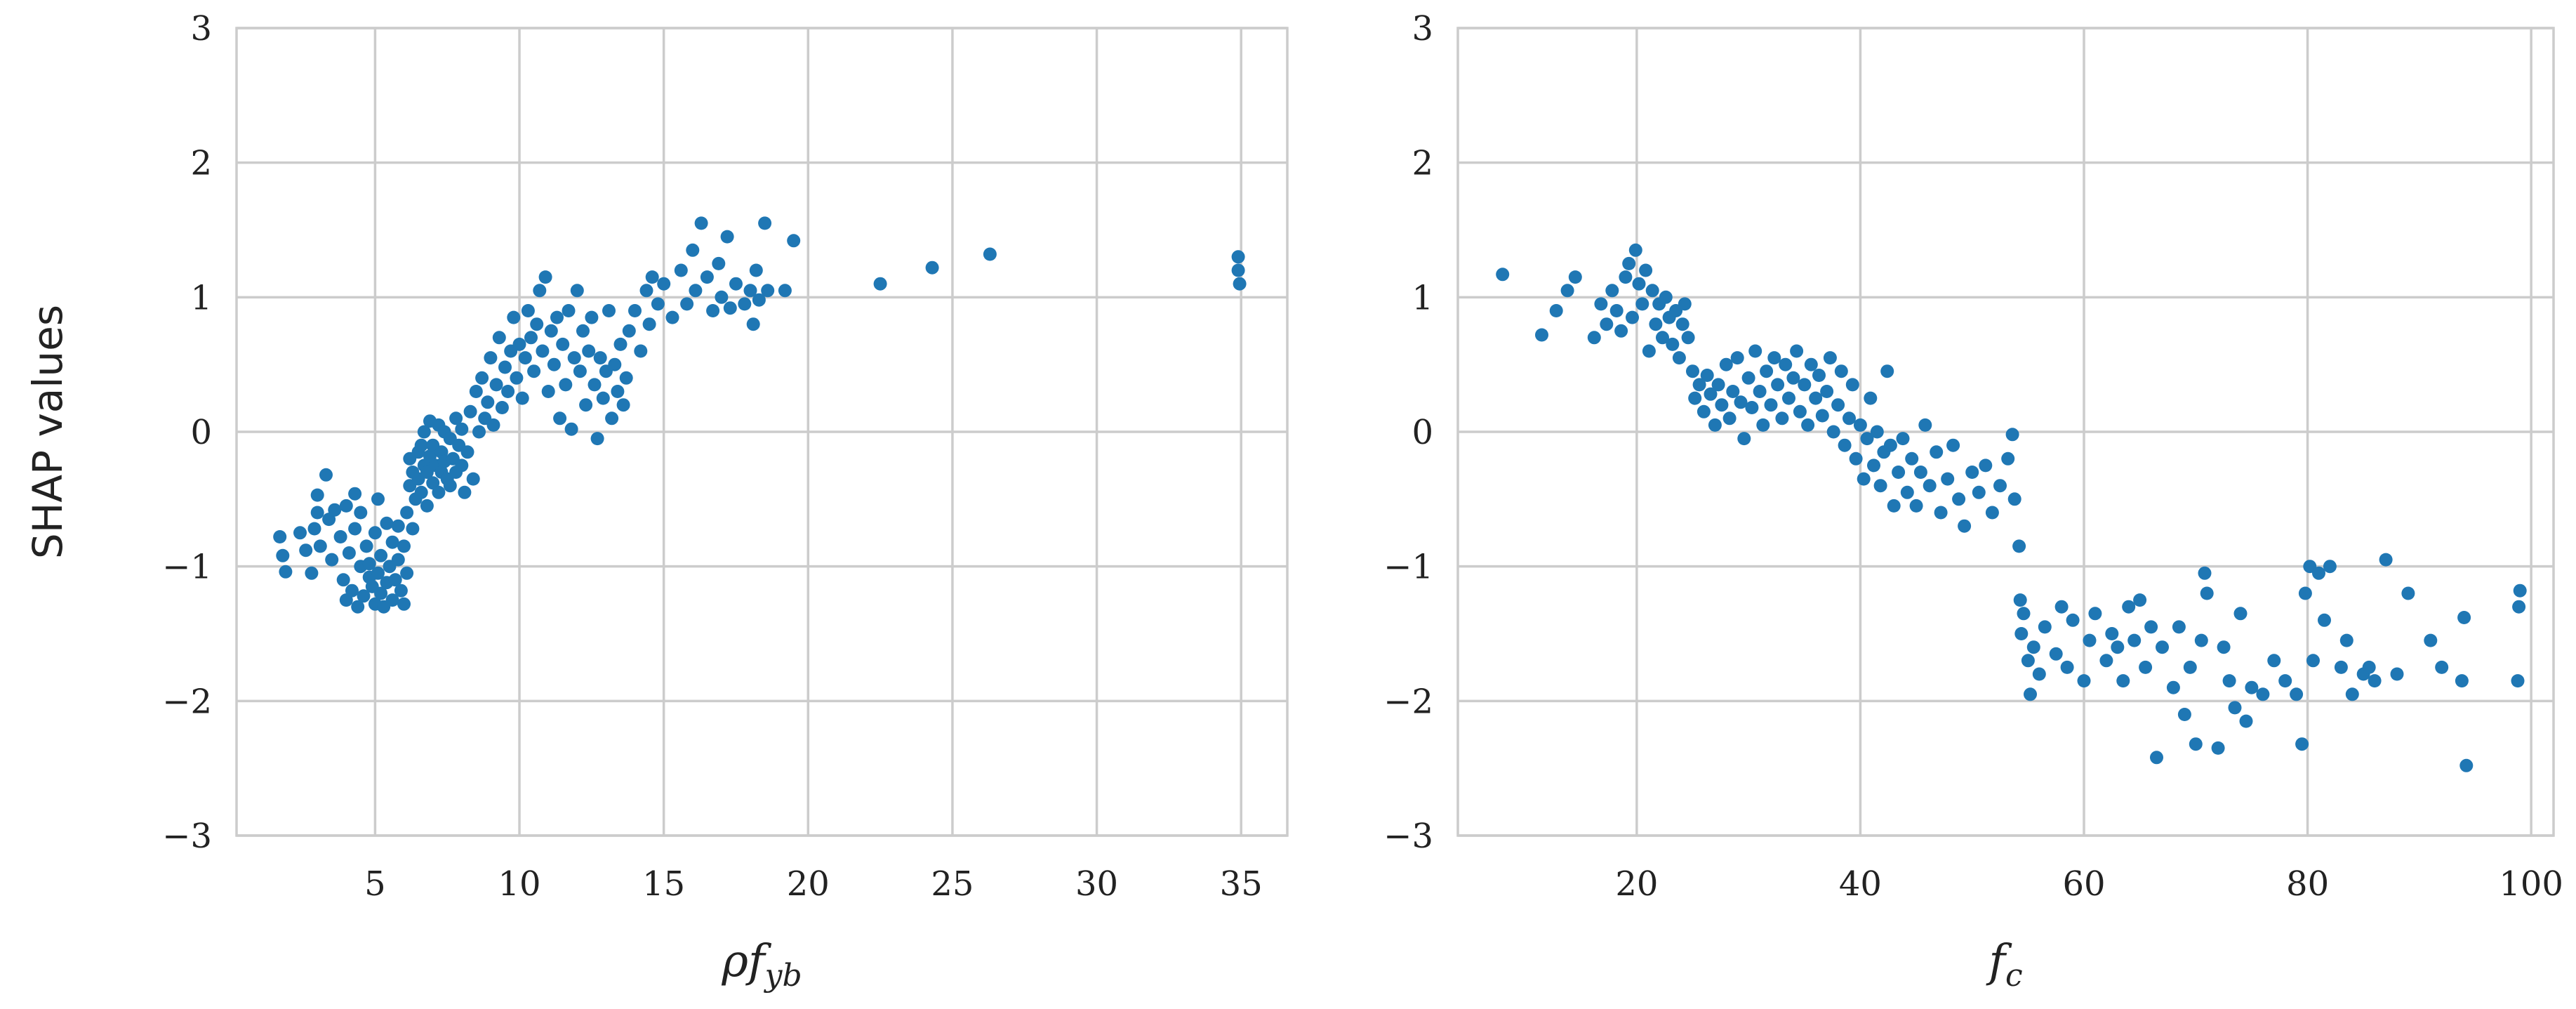  Describe the element at coordinates (1422, 432) in the screenshot. I see `y-tick-label: 0` at that location.